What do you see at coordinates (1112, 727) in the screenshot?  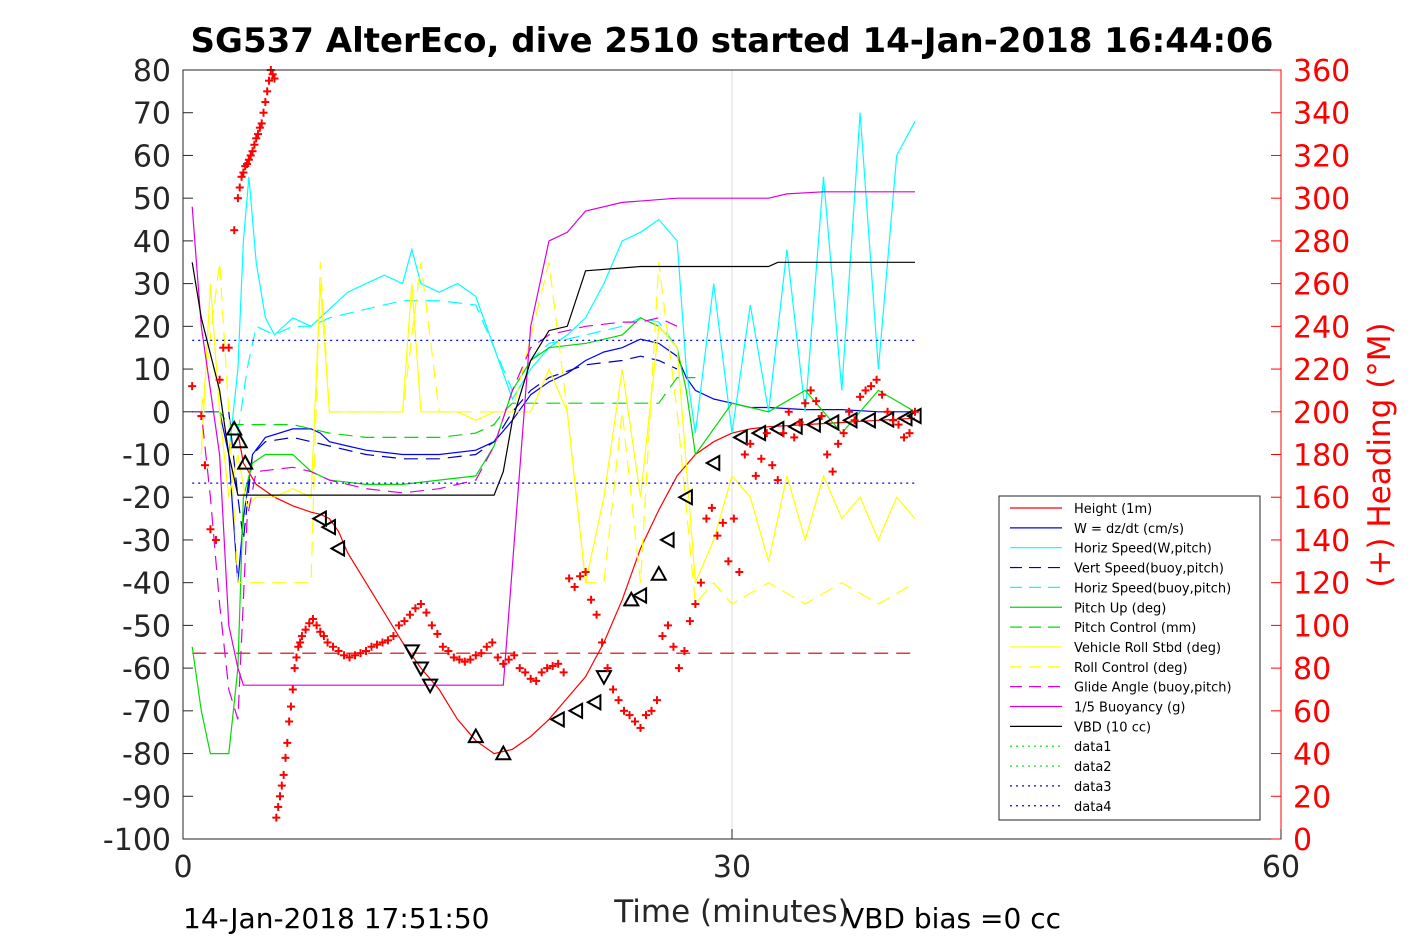 I see `legend-label: VBD (10 cc)` at bounding box center [1112, 727].